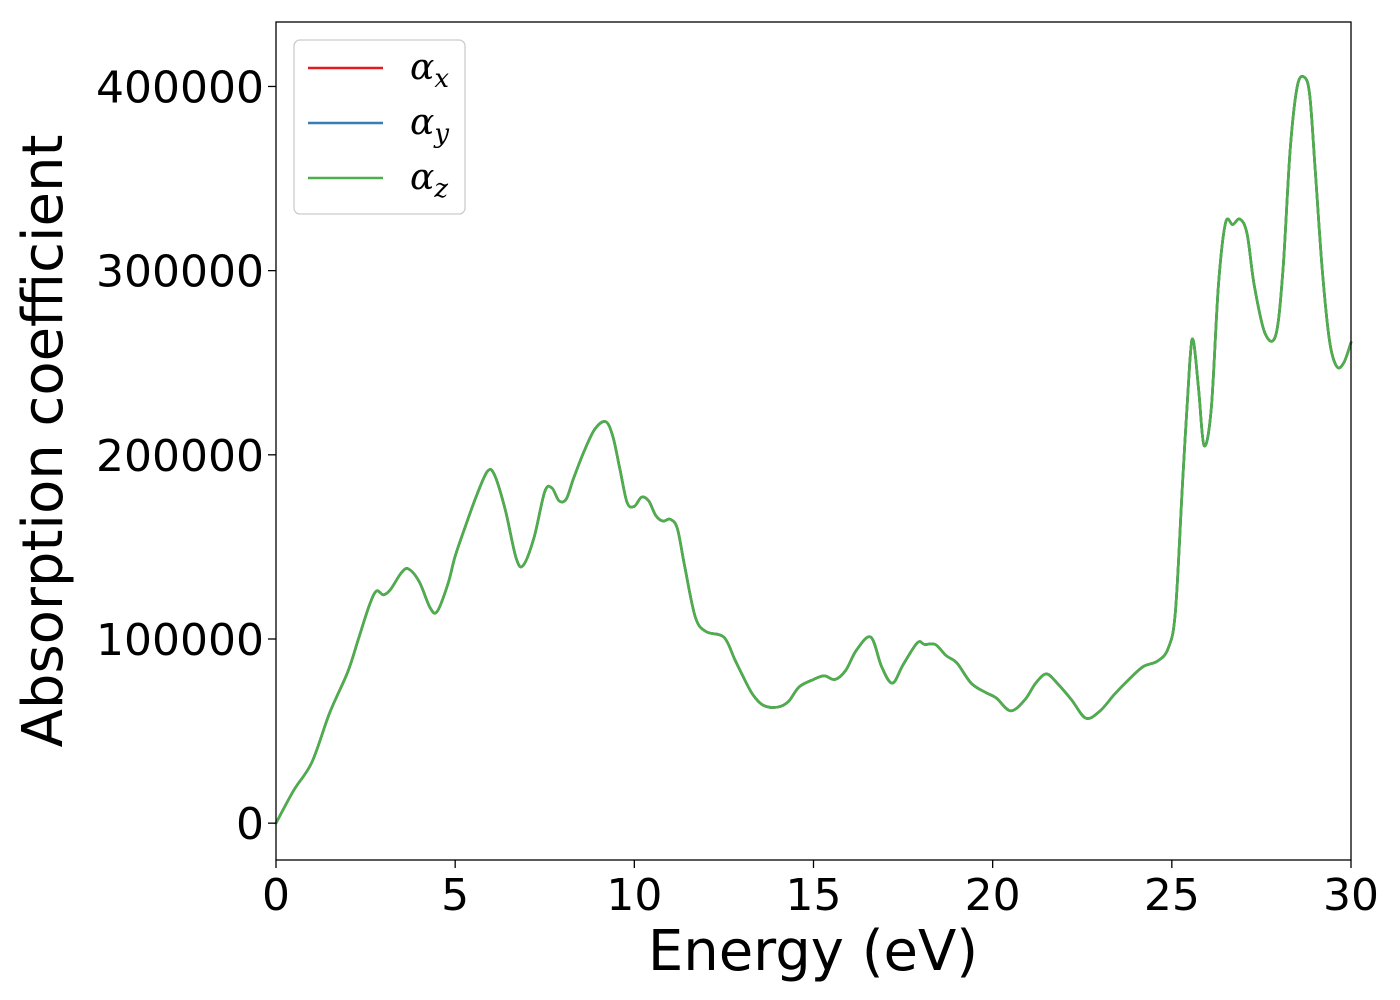 This screenshot has height=1000, width=1400. I want to click on x-tick-label: 20, so click(993, 895).